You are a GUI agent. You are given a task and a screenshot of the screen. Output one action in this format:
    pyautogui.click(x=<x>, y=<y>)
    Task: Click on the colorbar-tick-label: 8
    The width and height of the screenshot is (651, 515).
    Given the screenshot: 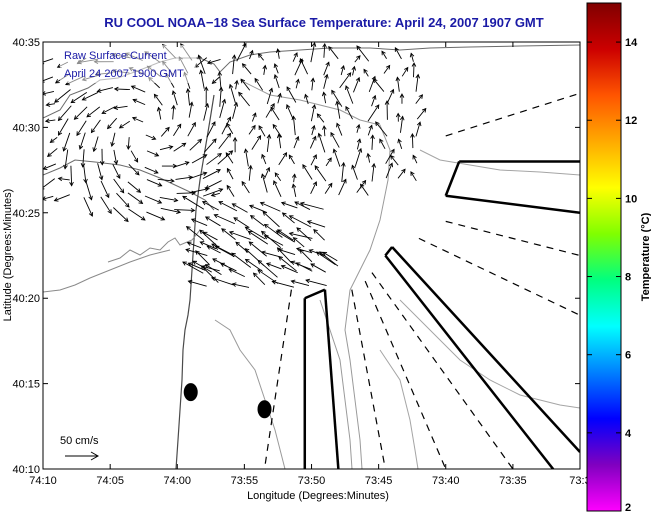 What is the action you would take?
    pyautogui.click(x=628, y=278)
    